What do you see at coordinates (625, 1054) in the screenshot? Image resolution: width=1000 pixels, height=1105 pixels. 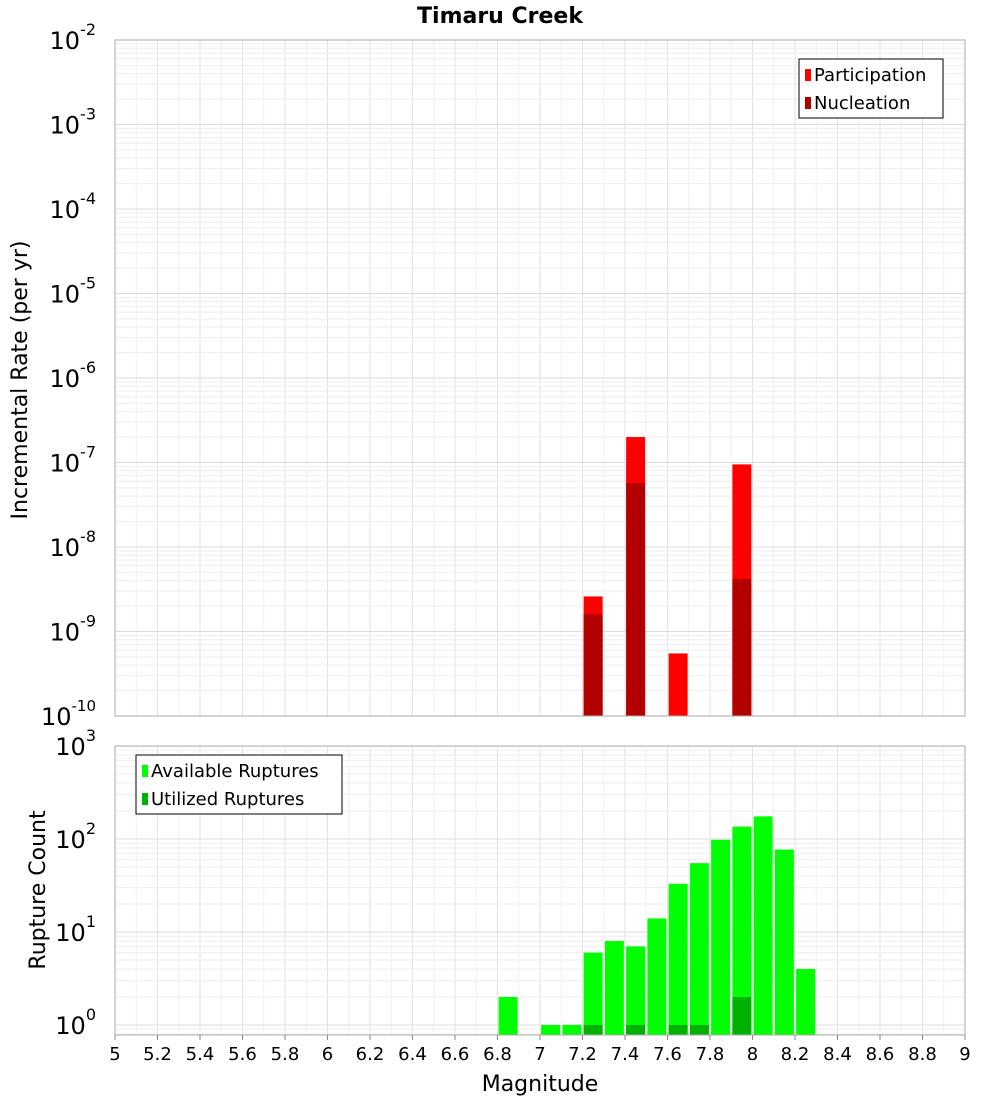 I see `x-tick-label: 7.4` at bounding box center [625, 1054].